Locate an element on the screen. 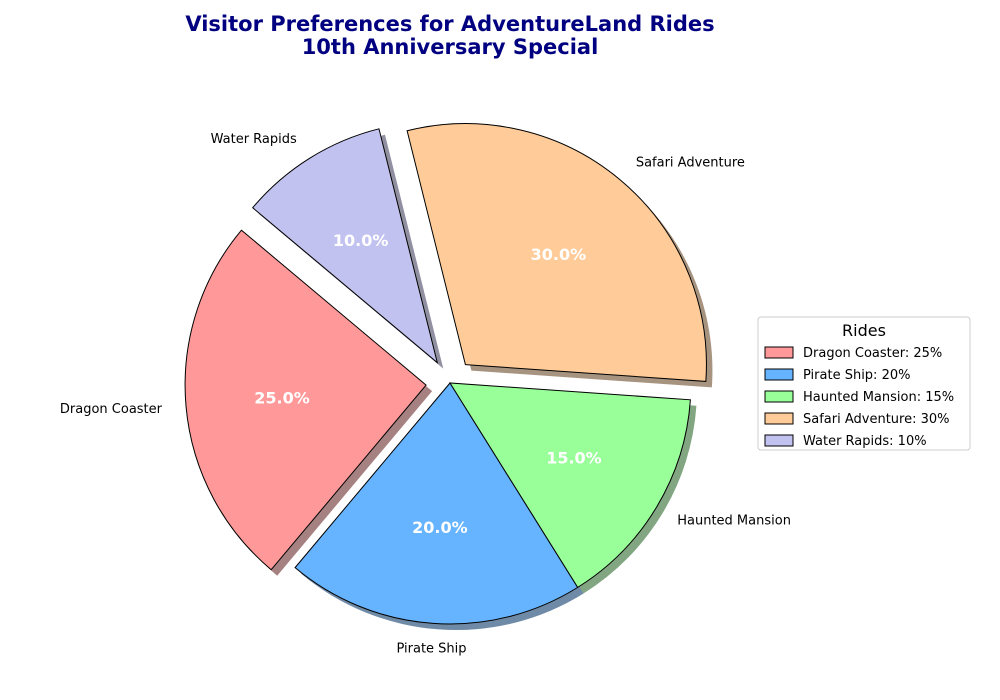 The height and width of the screenshot is (700, 1000). slice-dragon-coaster is located at coordinates (305, 400).